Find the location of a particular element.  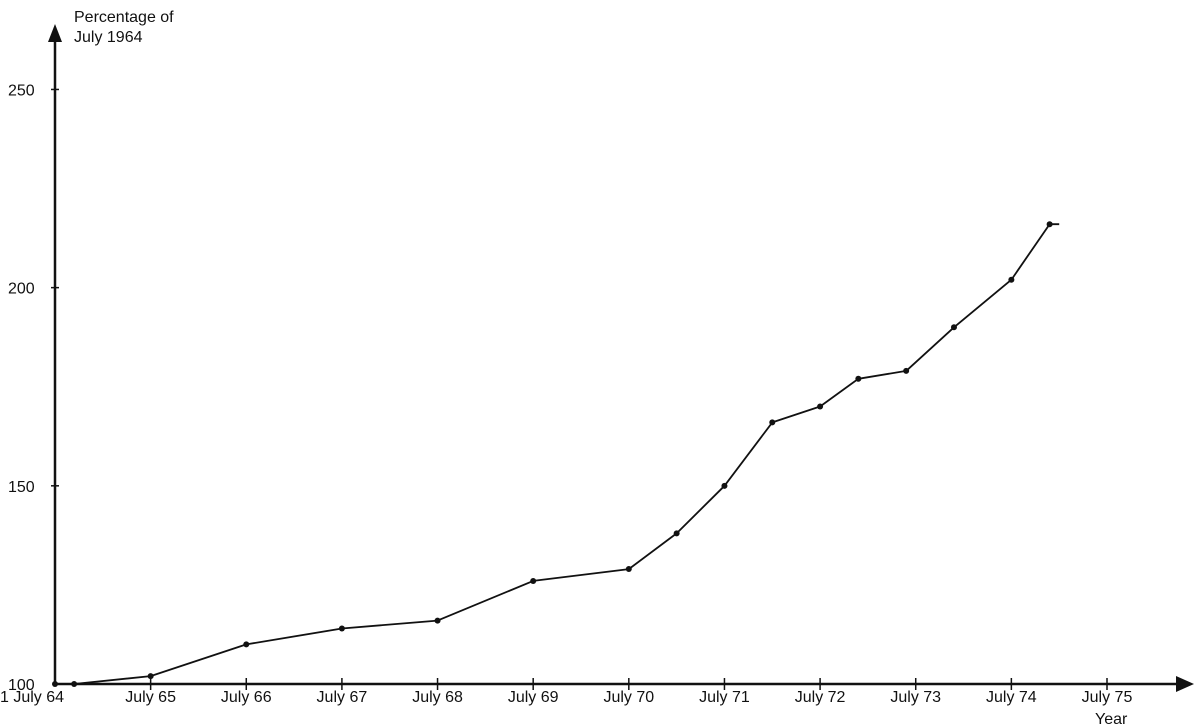

y-axis-label-line-1: Percentage of is located at coordinates (124, 17).